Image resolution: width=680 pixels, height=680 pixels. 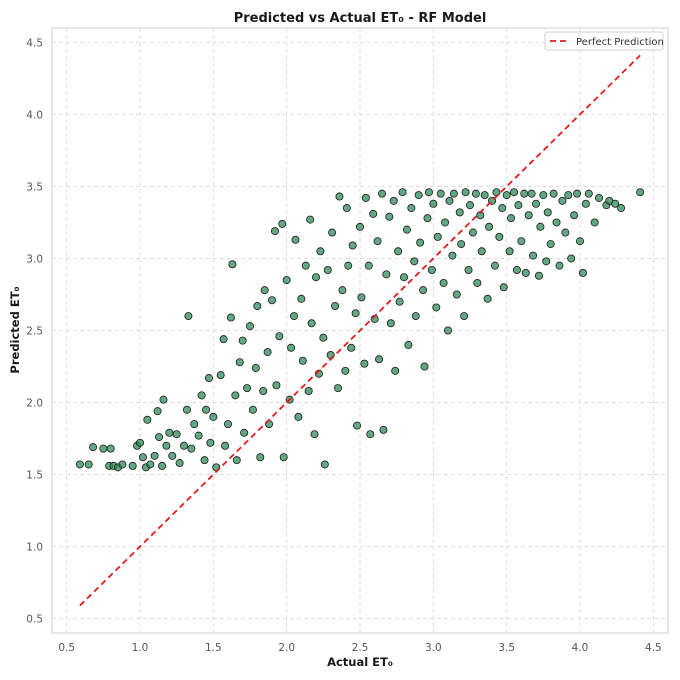 What do you see at coordinates (140, 648) in the screenshot?
I see `x-tick-label: 1.0` at bounding box center [140, 648].